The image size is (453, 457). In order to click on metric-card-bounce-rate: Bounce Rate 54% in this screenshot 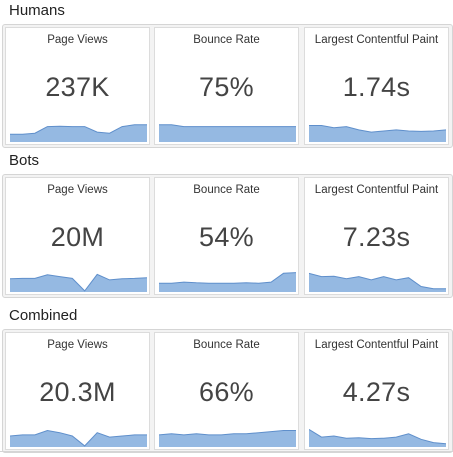, I will do `click(226, 236)`.